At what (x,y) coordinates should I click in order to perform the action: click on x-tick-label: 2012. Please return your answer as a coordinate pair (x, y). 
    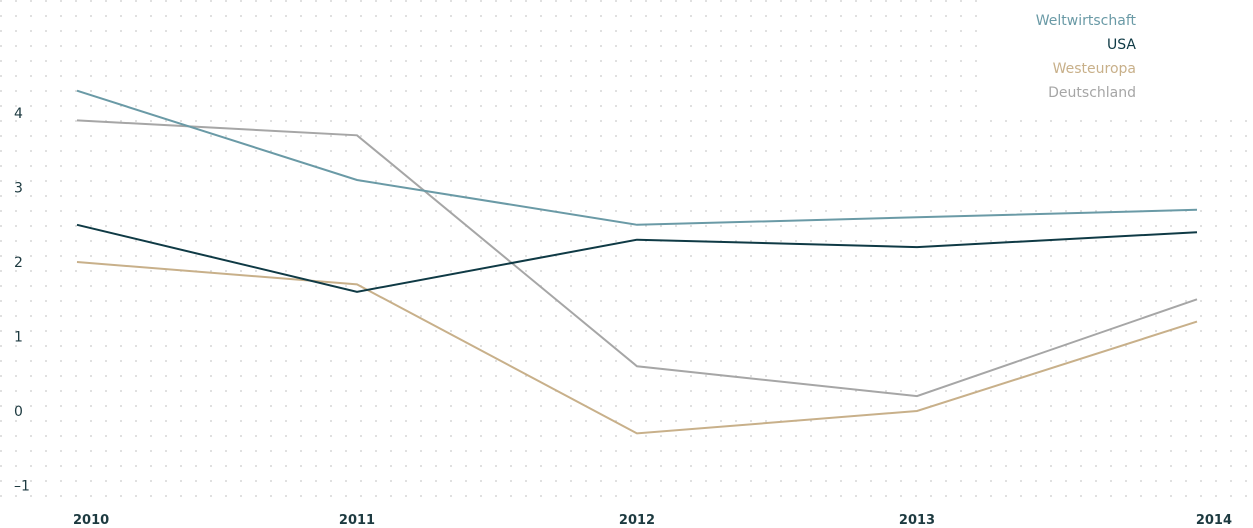
    Looking at the image, I should click on (637, 520).